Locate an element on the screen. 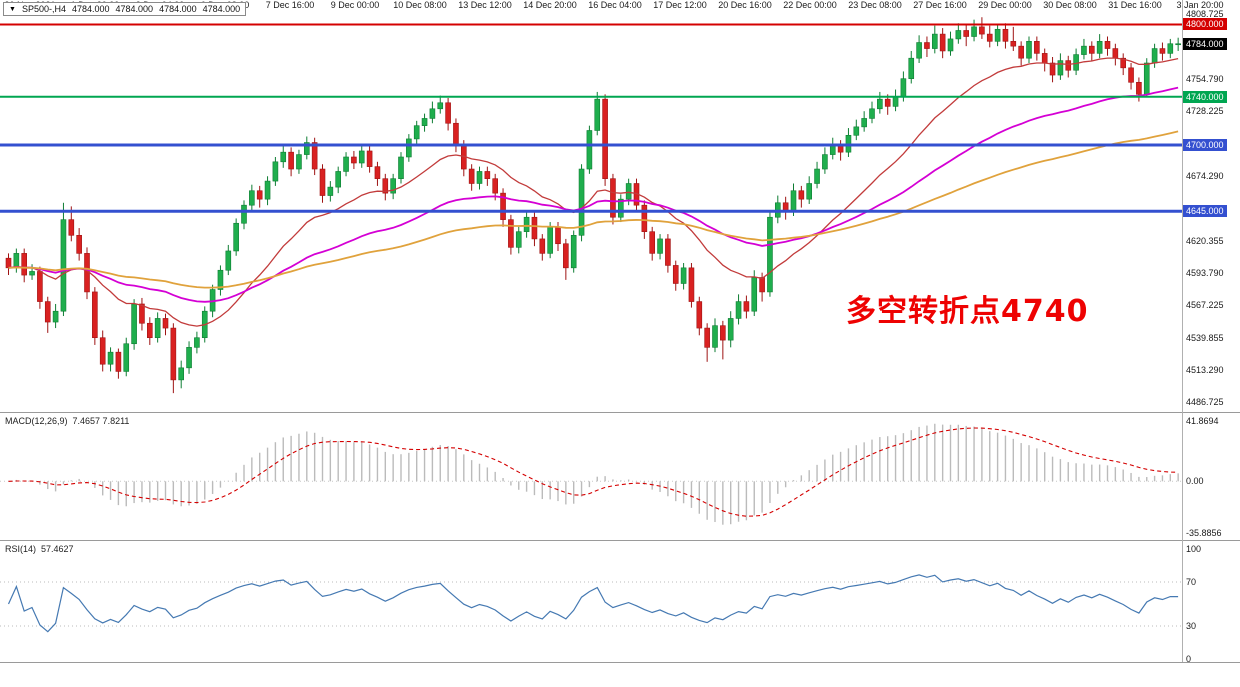  price-badge: 4700.000 is located at coordinates (1205, 144).